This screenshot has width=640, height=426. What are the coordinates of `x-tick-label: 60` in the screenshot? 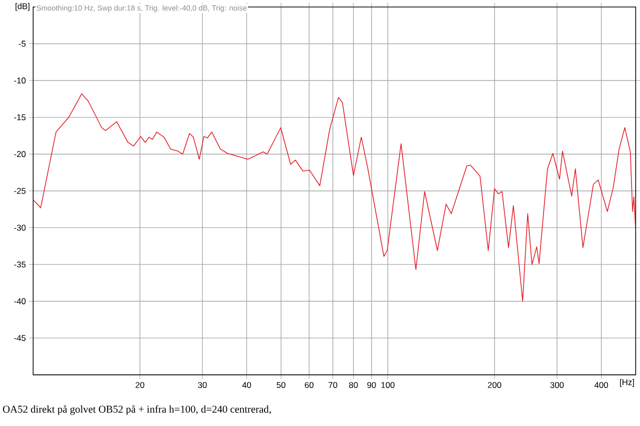 It's located at (309, 385).